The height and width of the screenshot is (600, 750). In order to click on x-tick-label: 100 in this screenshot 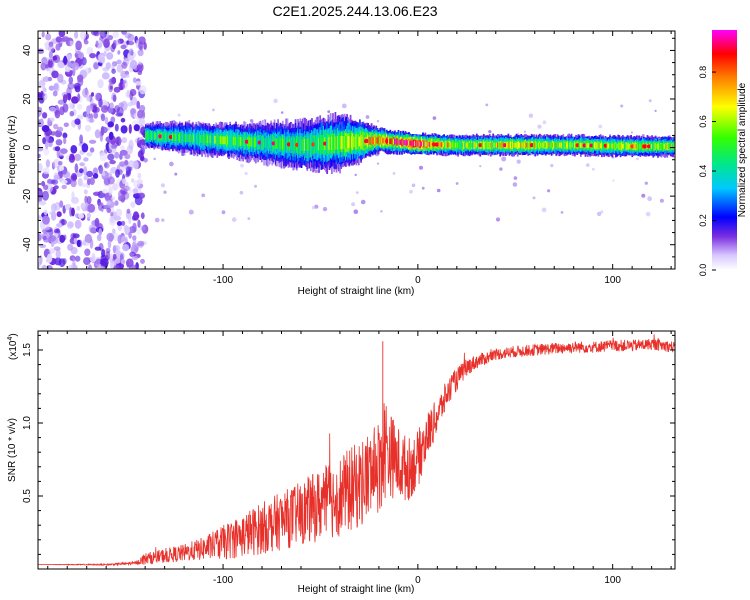, I will do `click(612, 580)`.